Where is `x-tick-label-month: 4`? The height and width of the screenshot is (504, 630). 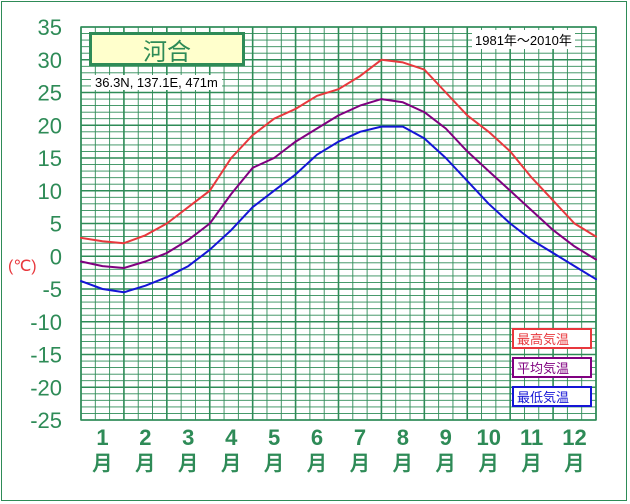 x-tick-label-month: 4 is located at coordinates (231, 437).